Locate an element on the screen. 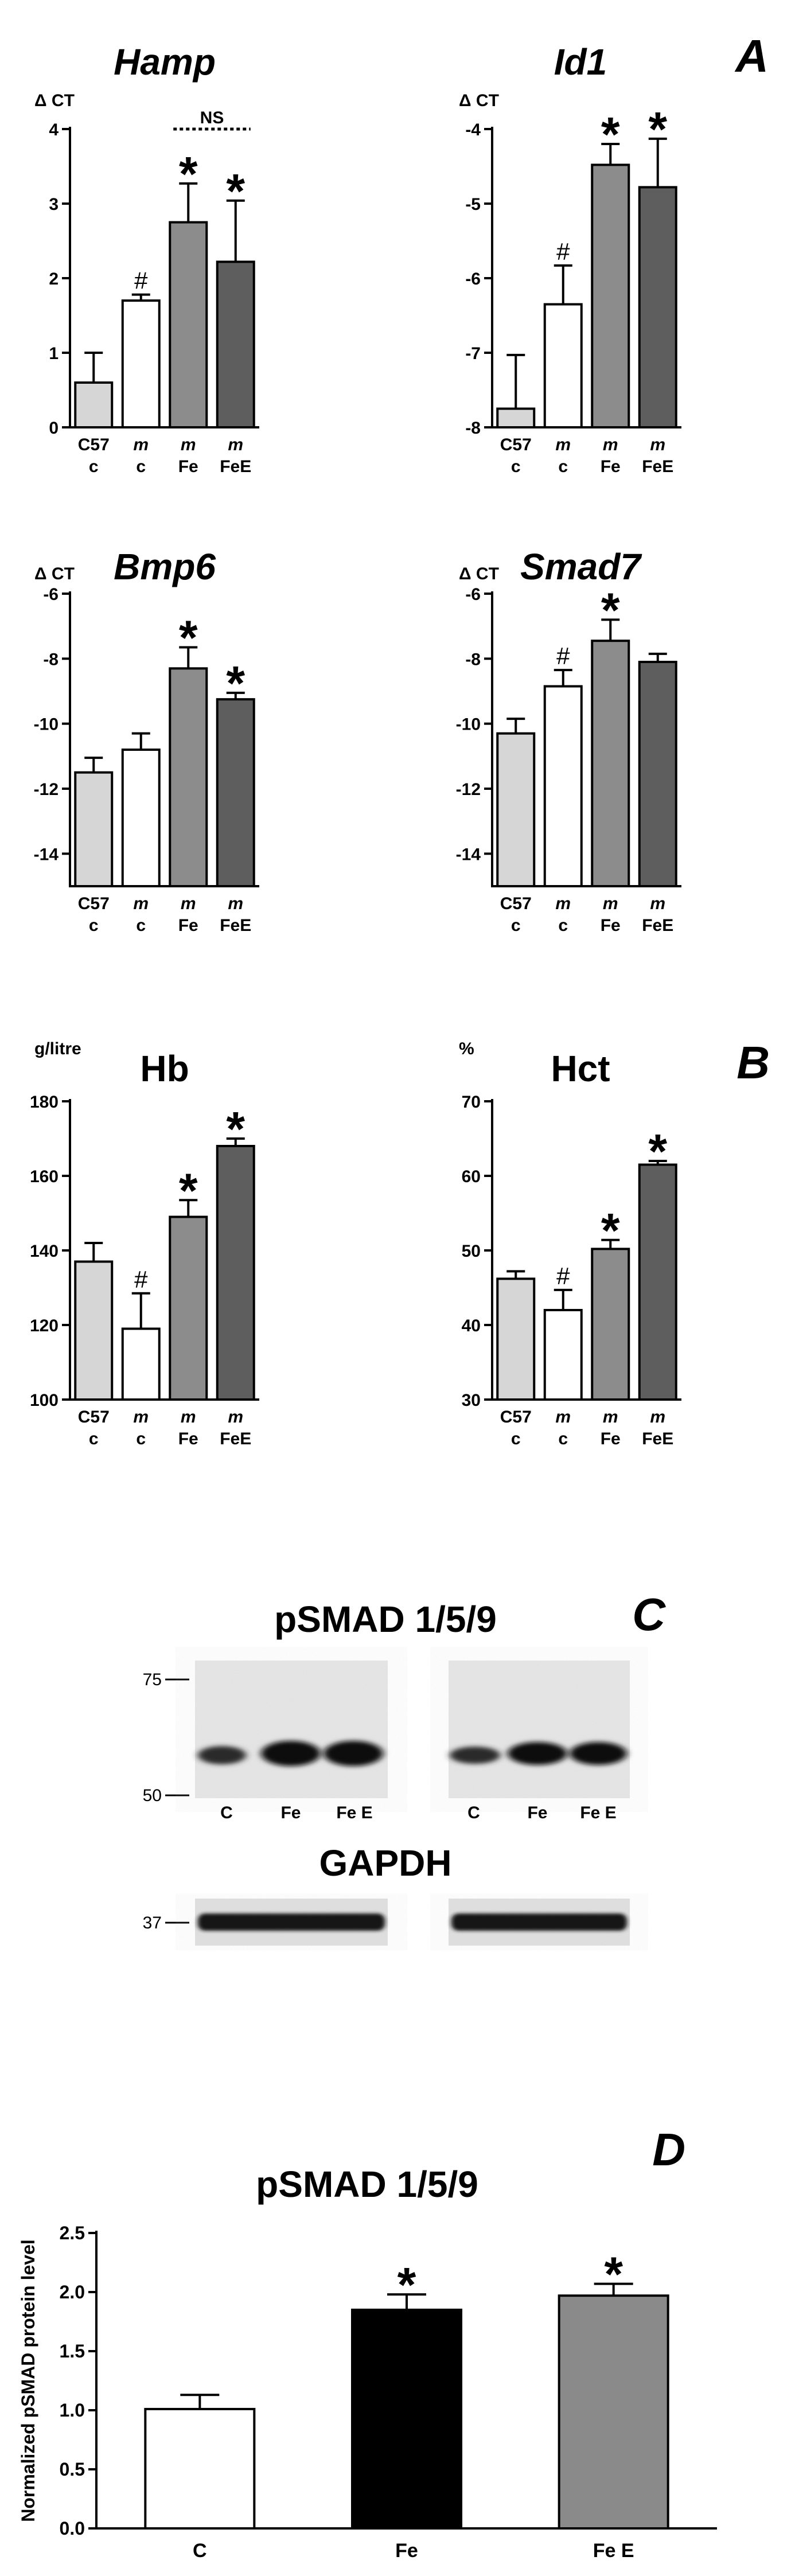 The width and height of the screenshot is (795, 2576). y-axis-label: Normalized pSMAD protein level is located at coordinates (28, 2380).